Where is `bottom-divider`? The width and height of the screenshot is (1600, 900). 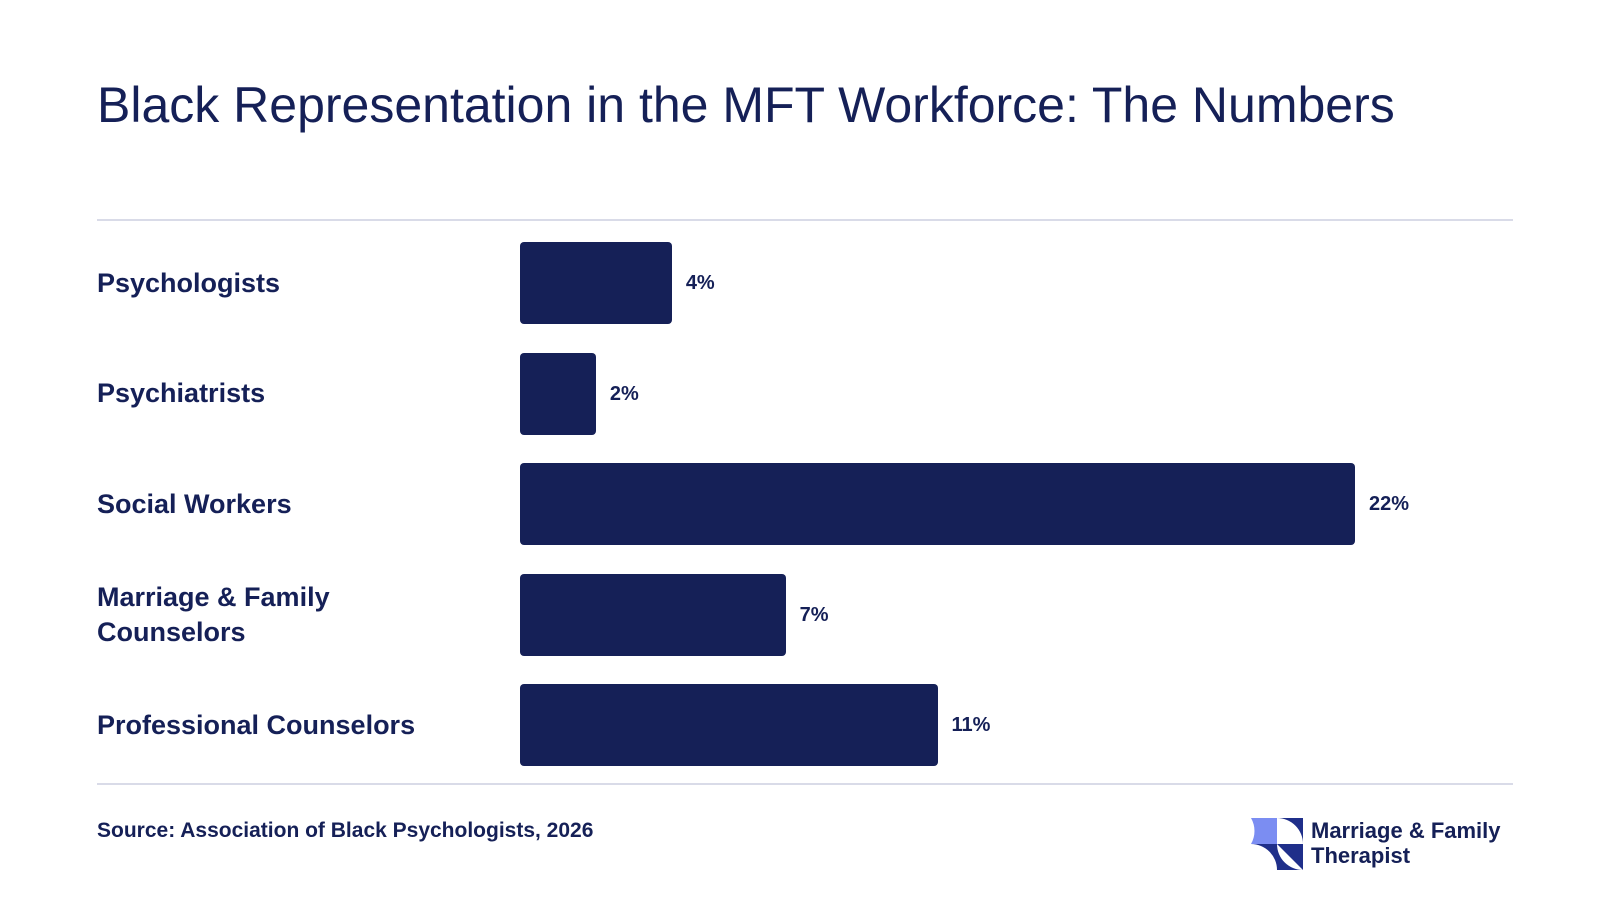 bottom-divider is located at coordinates (805, 784).